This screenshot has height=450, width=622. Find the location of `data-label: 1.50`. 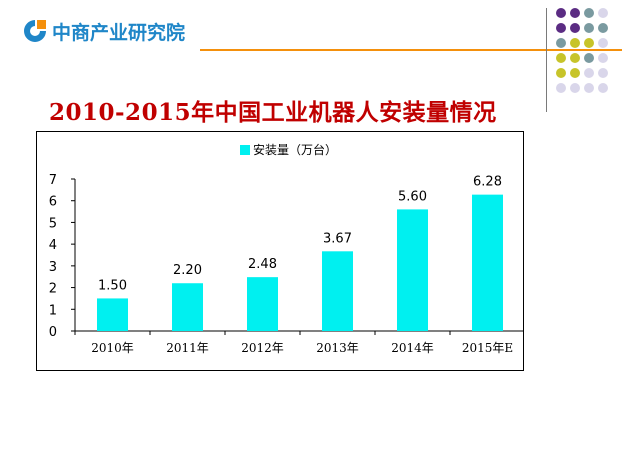

data-label: 1.50 is located at coordinates (112, 285).